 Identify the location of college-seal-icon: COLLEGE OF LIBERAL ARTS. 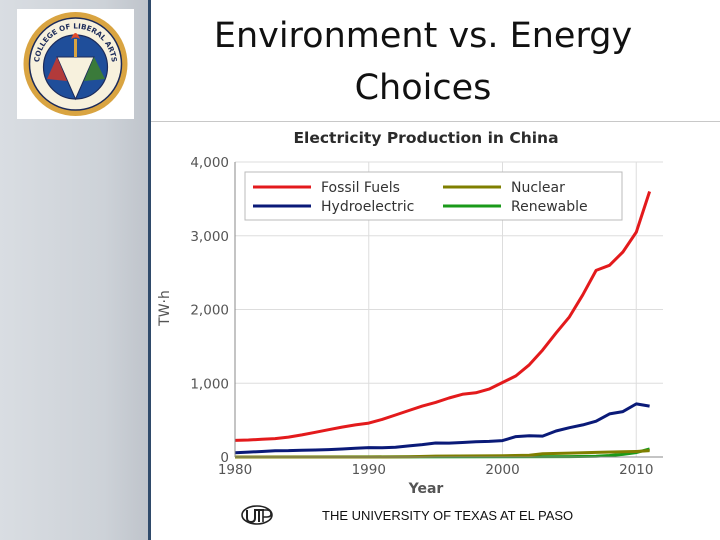
(75, 64).